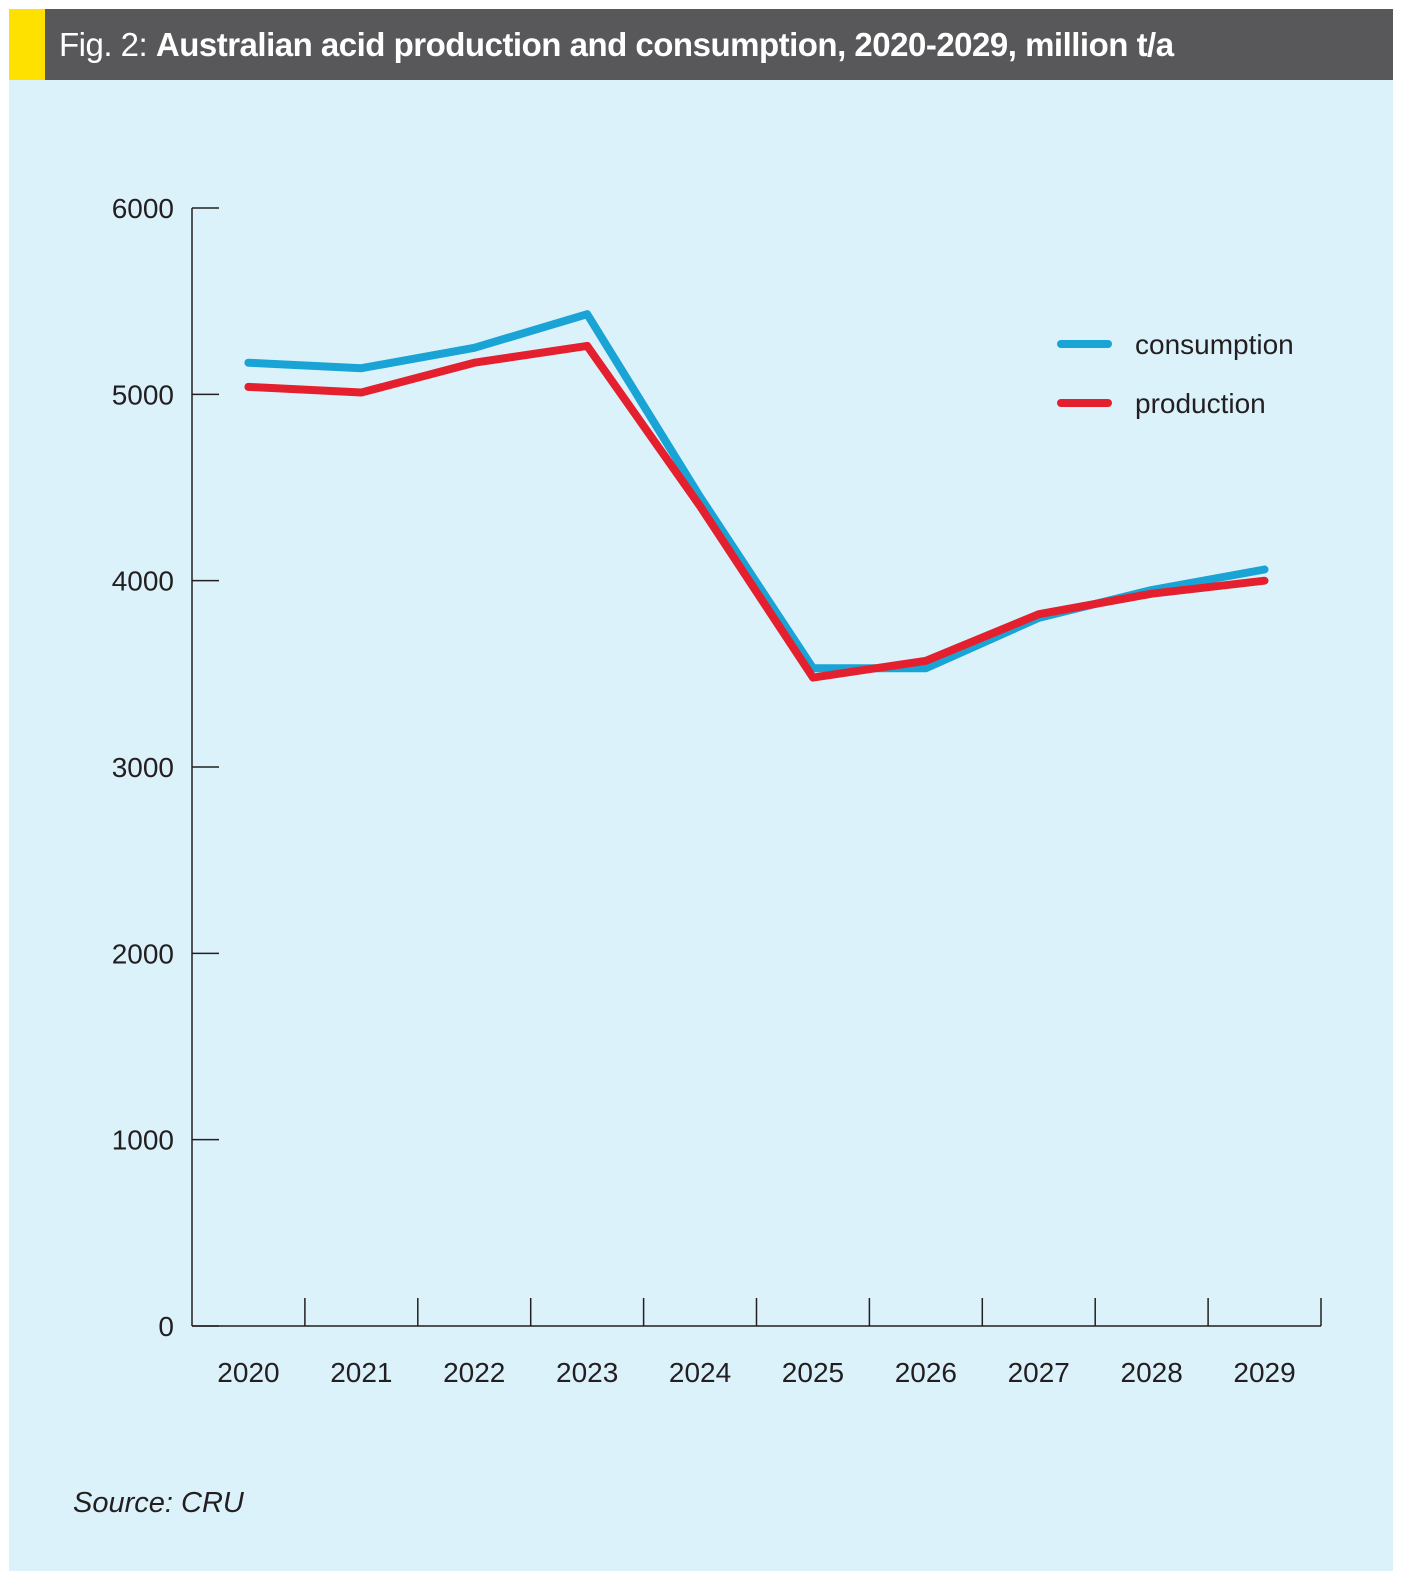 This screenshot has height=1579, width=1402. What do you see at coordinates (143, 1140) in the screenshot?
I see `y-tick-label: 1000` at bounding box center [143, 1140].